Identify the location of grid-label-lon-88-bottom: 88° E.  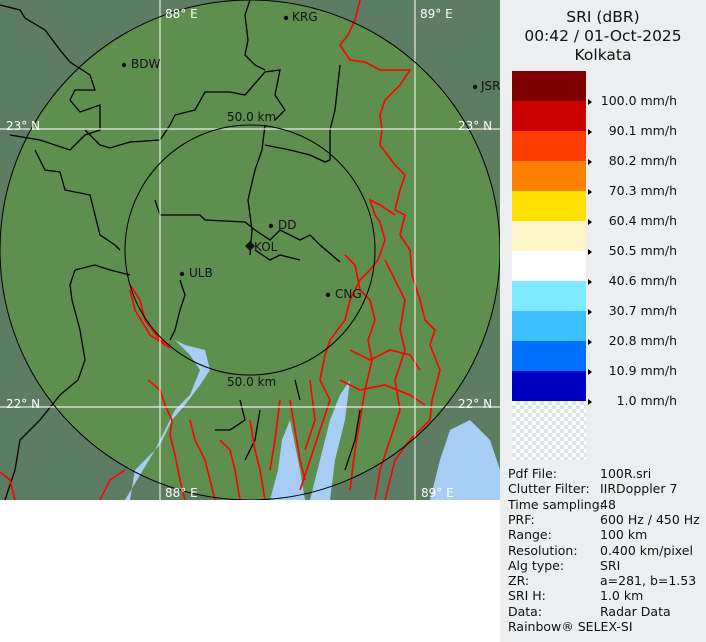
(181, 493).